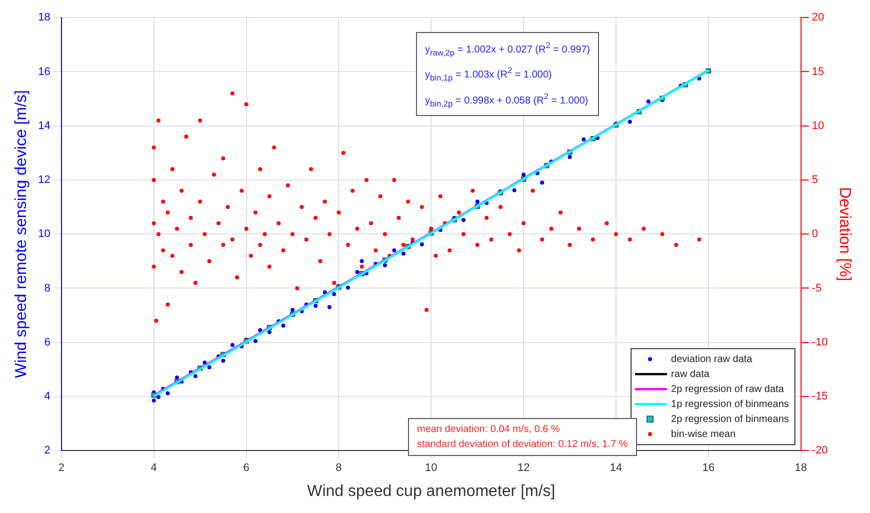  Describe the element at coordinates (844, 234) in the screenshot. I see `y2-axis-title: Deviation [%]` at that location.